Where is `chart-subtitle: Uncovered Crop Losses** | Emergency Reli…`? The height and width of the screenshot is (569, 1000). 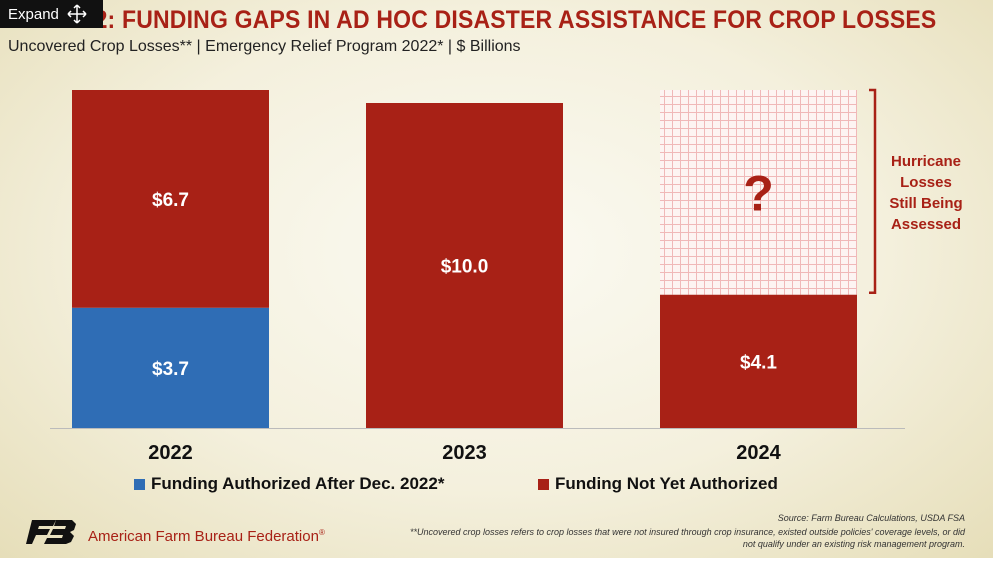
chart-subtitle: Uncovered Crop Losses** | Emergency Reli… is located at coordinates (264, 46).